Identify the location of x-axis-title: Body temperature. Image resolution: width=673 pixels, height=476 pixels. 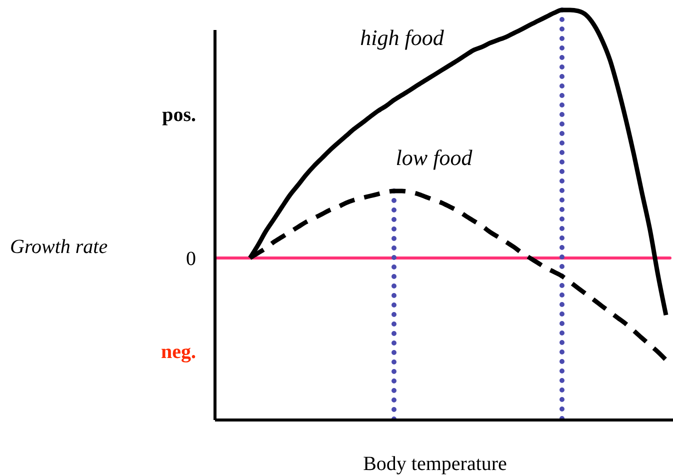
(435, 464).